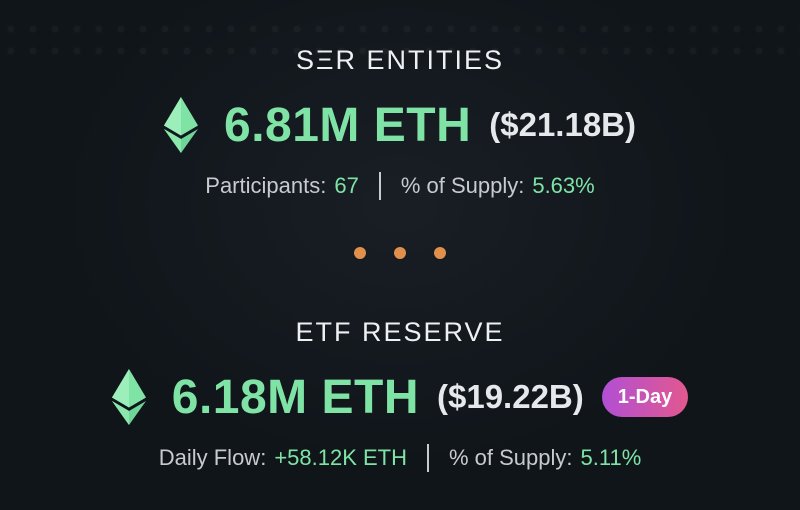 The width and height of the screenshot is (800, 510). What do you see at coordinates (346, 185) in the screenshot?
I see `participants-value: 67` at bounding box center [346, 185].